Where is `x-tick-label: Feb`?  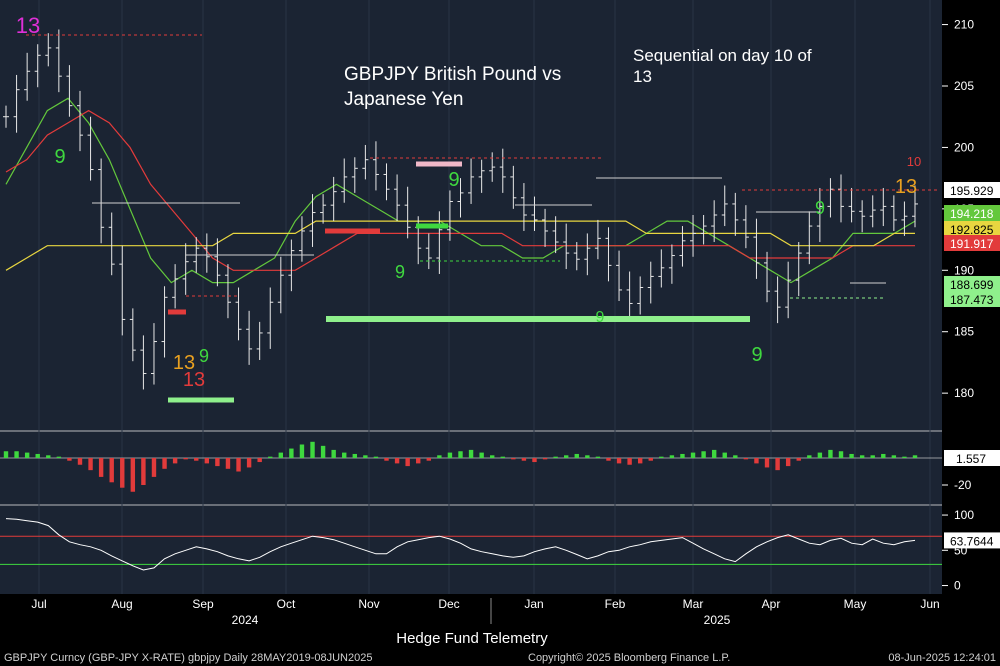 x-tick-label: Feb is located at coordinates (615, 604).